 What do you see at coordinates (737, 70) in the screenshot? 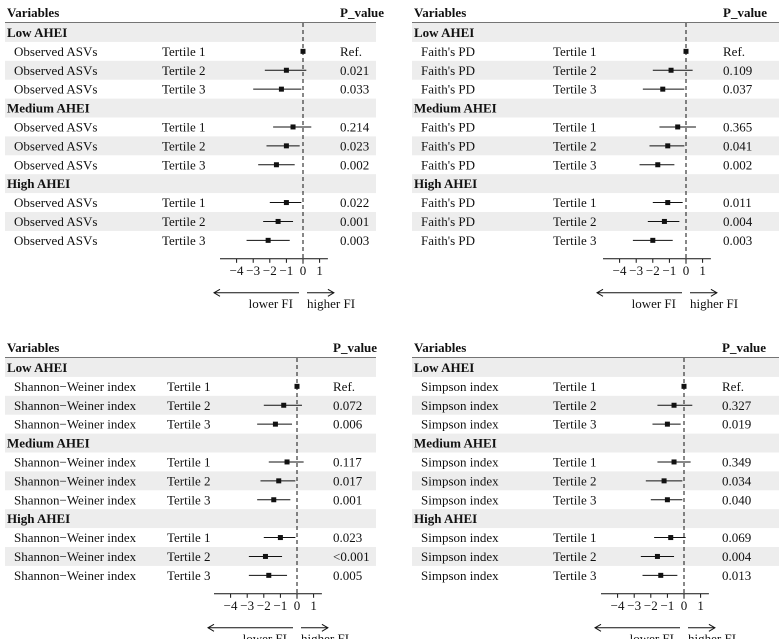
I see `row-p-value: 0.109` at bounding box center [737, 70].